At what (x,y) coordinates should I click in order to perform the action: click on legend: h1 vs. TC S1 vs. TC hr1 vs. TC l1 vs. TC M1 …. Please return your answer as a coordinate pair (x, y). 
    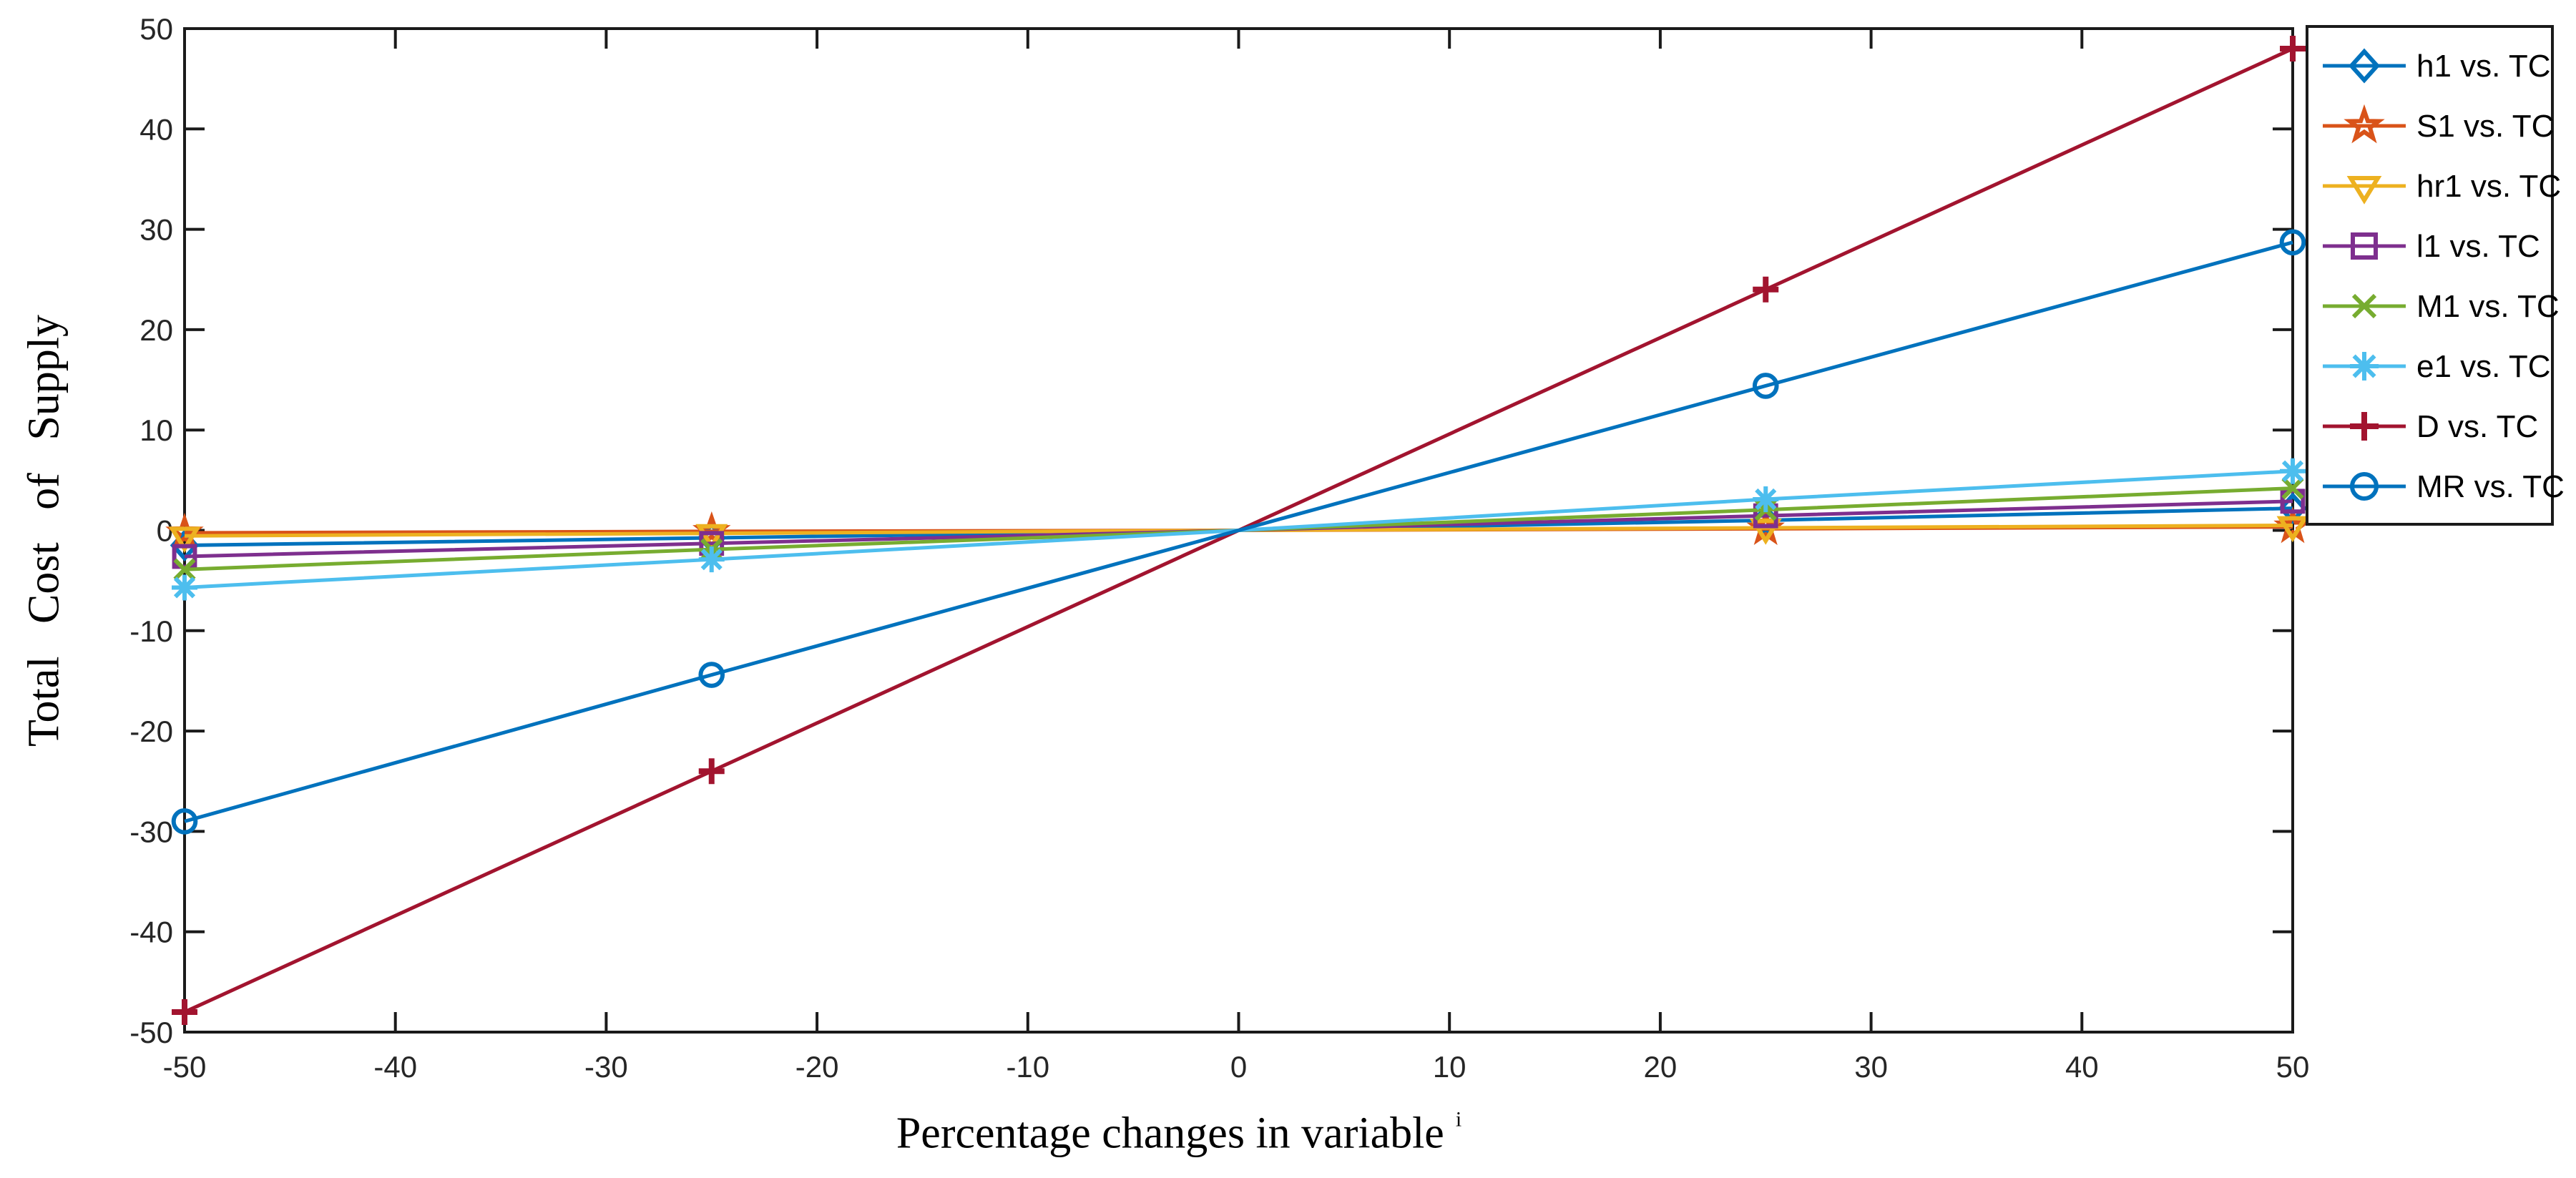
    Looking at the image, I should click on (2435, 275).